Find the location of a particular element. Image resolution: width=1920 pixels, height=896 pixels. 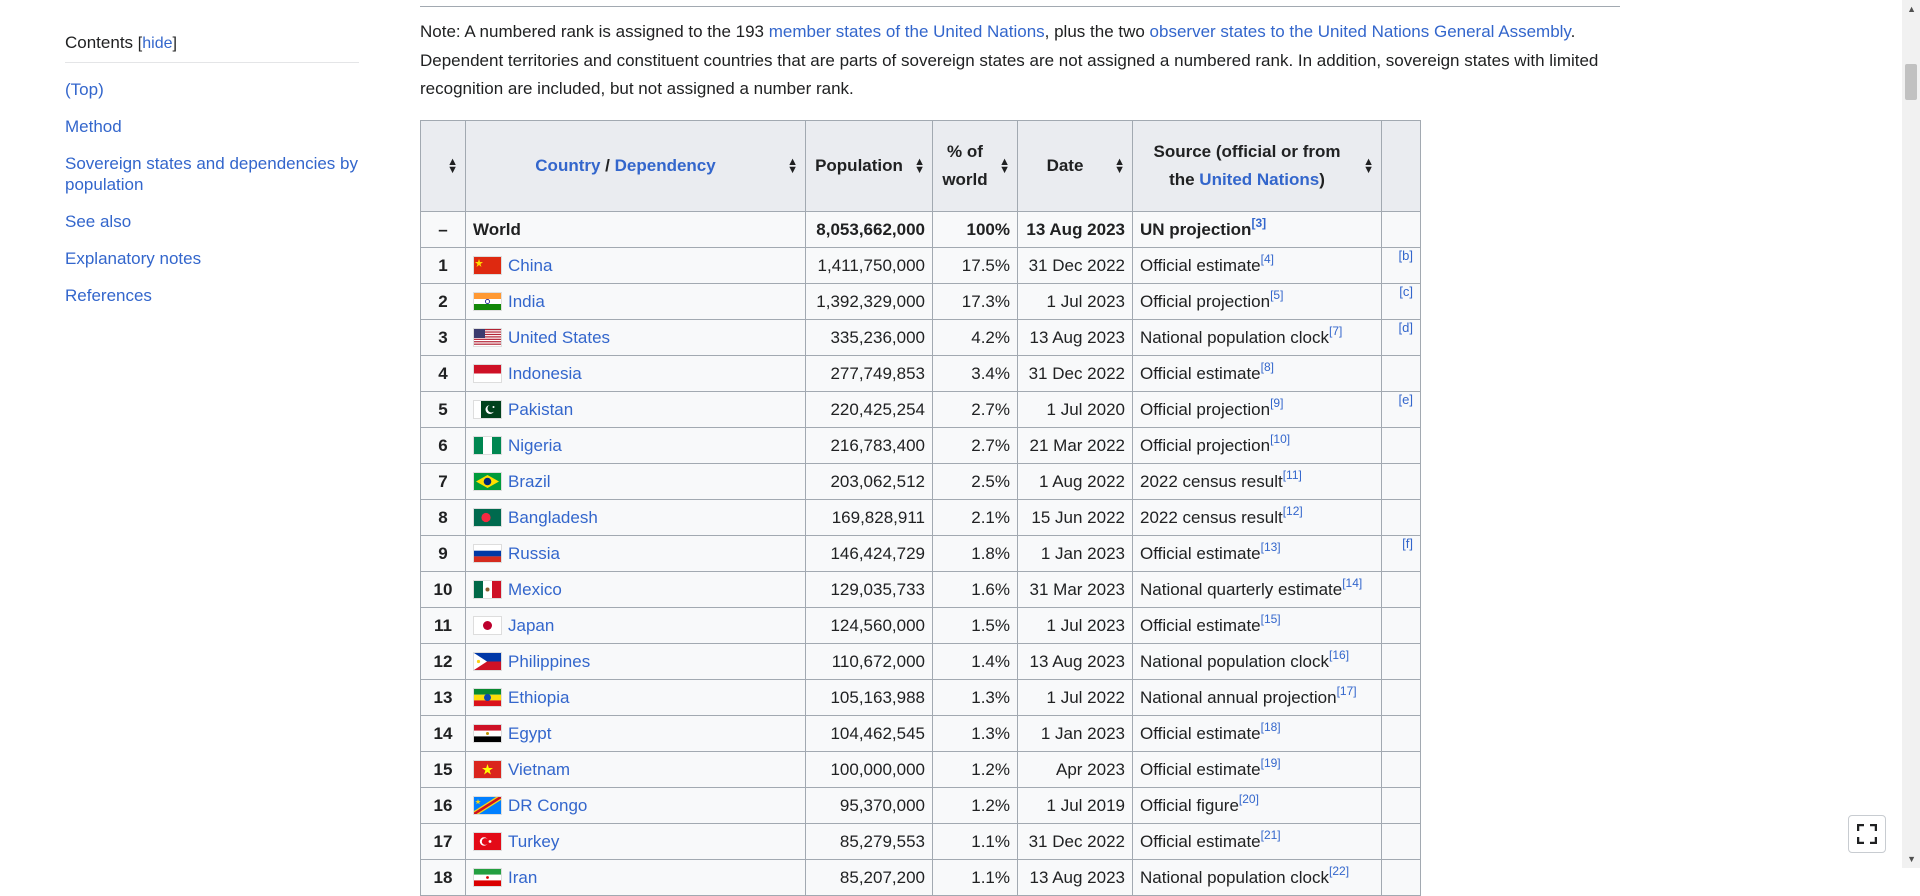

country-link: Bangladesh is located at coordinates (553, 517).